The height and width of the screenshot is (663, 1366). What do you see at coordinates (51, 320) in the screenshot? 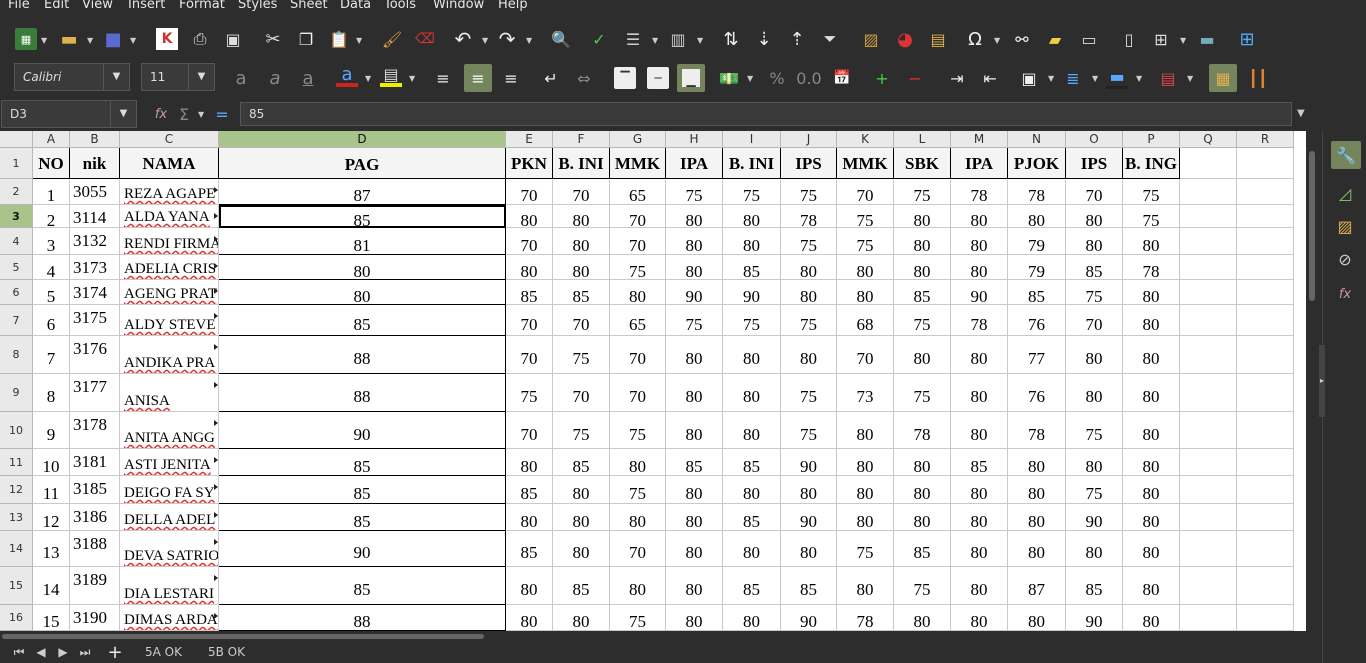
I see `no-cell: 6` at bounding box center [51, 320].